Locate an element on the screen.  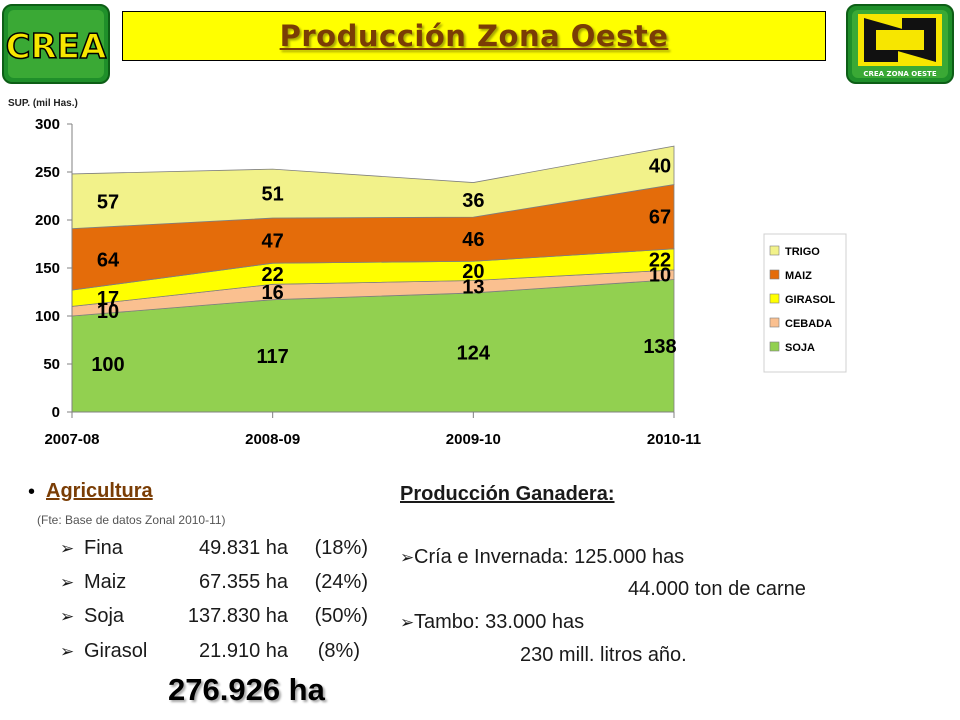
chart-legend: TRIGO MAIZ GIRASOL CEBADA SOJA is located at coordinates (805, 303).